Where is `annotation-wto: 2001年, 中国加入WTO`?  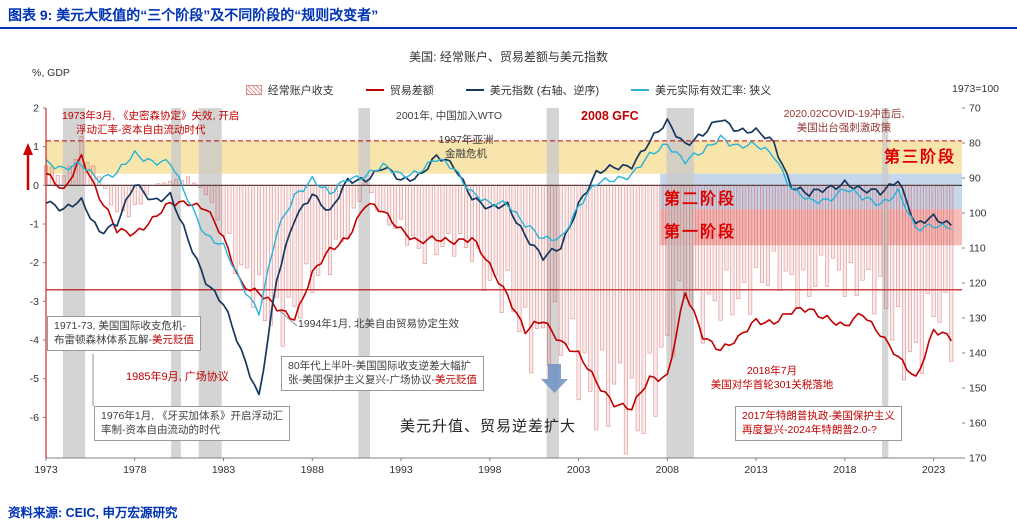 annotation-wto: 2001年, 中国加入WTO is located at coordinates (449, 116).